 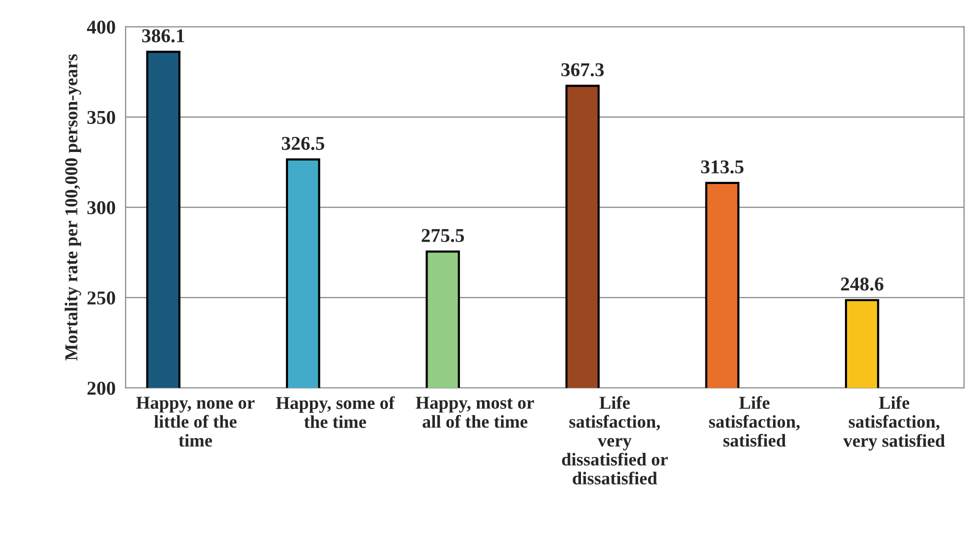 What do you see at coordinates (475, 412) in the screenshot?
I see `x-tick-label: Happy, most or all of the time` at bounding box center [475, 412].